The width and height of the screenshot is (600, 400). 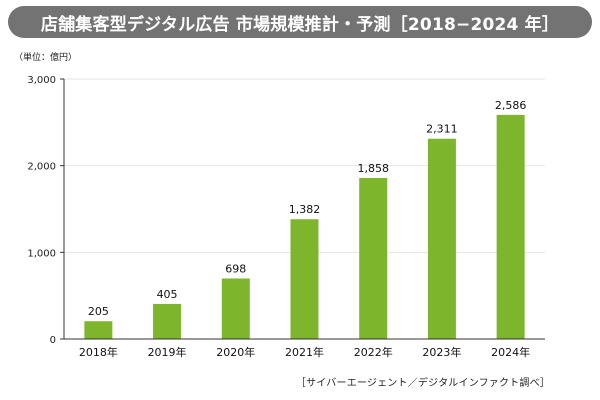 I want to click on x-tick-label: 2019年, so click(x=167, y=352).